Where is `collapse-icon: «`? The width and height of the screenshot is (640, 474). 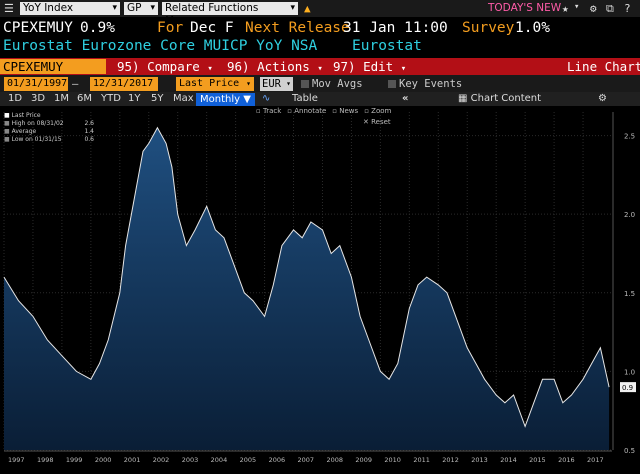
collapse-icon: « is located at coordinates (405, 98).